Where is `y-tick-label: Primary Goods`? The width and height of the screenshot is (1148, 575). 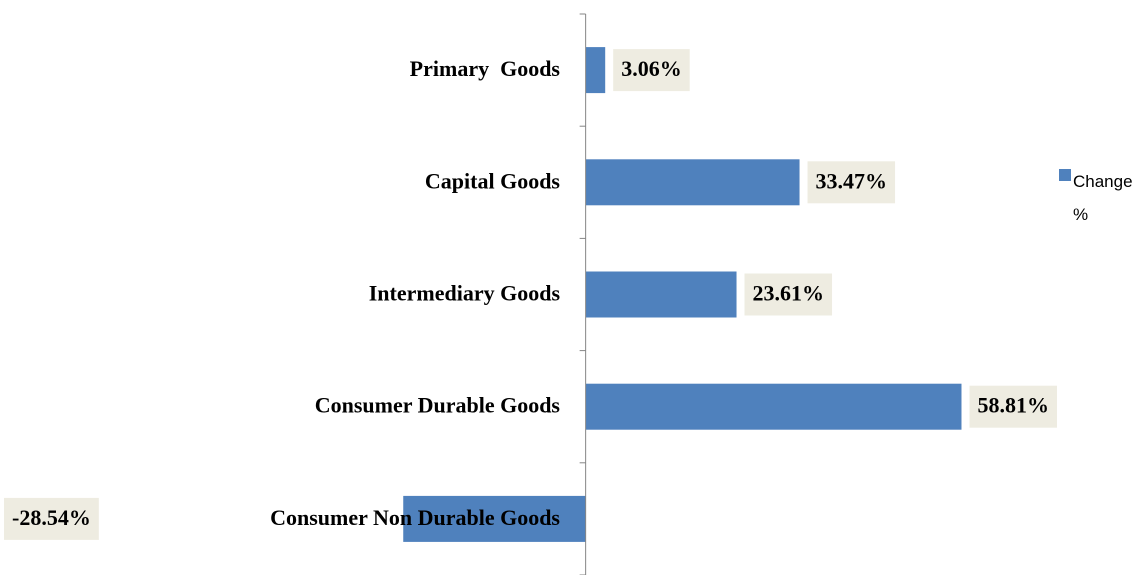 y-tick-label: Primary Goods is located at coordinates (485, 68).